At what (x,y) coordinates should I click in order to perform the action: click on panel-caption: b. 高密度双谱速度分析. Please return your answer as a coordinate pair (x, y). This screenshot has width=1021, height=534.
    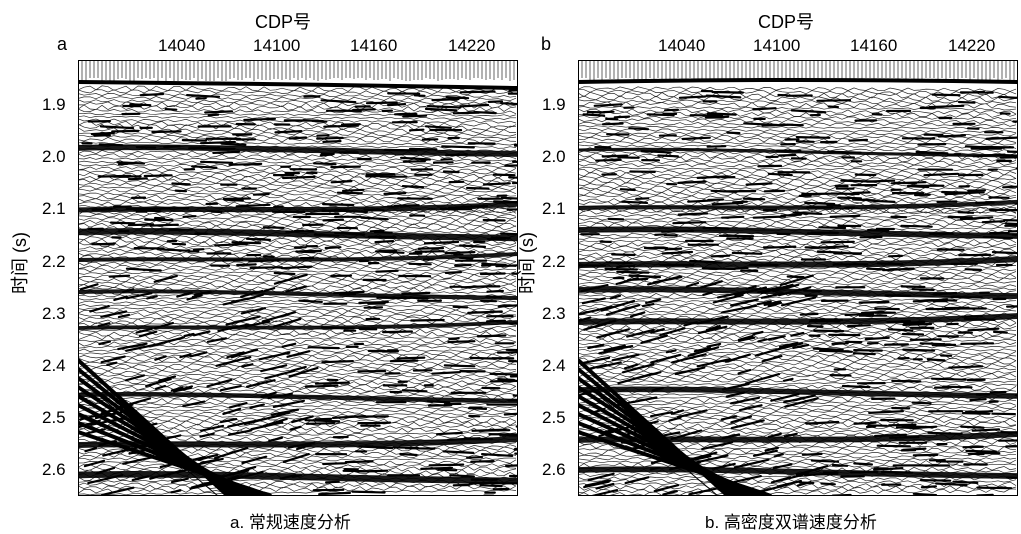
    Looking at the image, I should click on (791, 522).